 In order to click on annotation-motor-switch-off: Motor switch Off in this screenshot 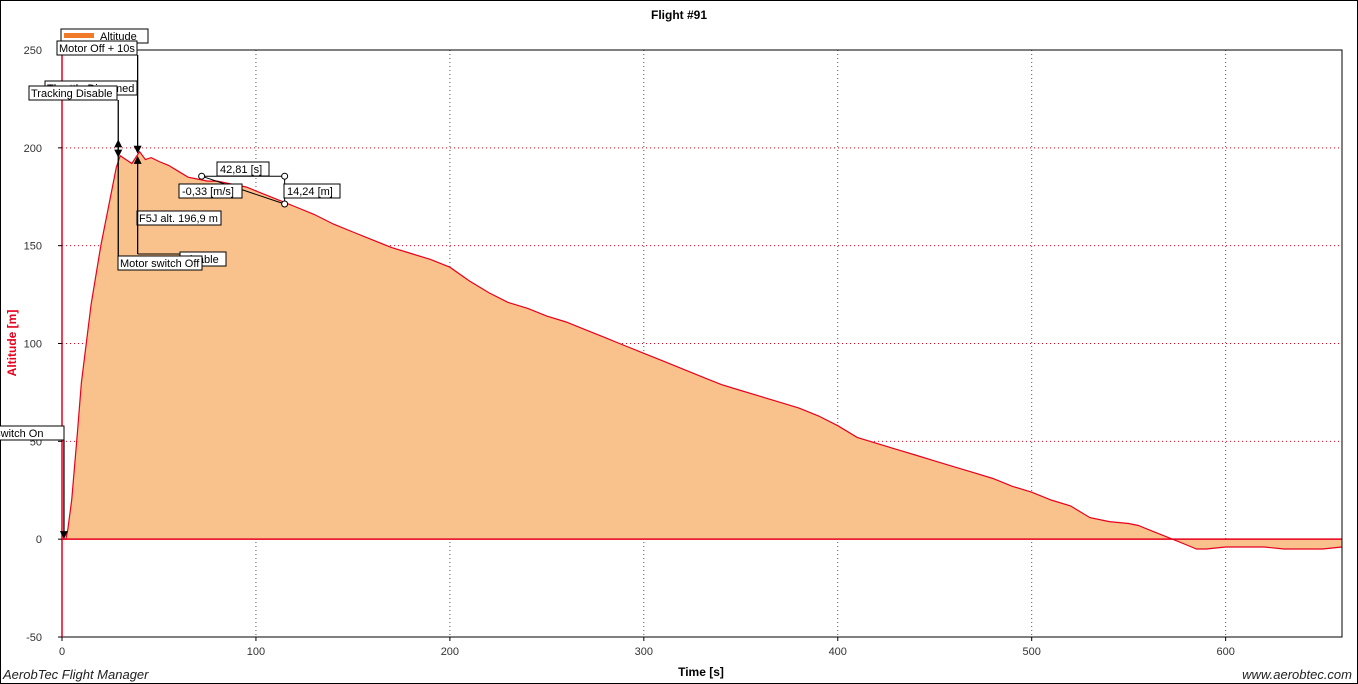, I will do `click(160, 263)`.